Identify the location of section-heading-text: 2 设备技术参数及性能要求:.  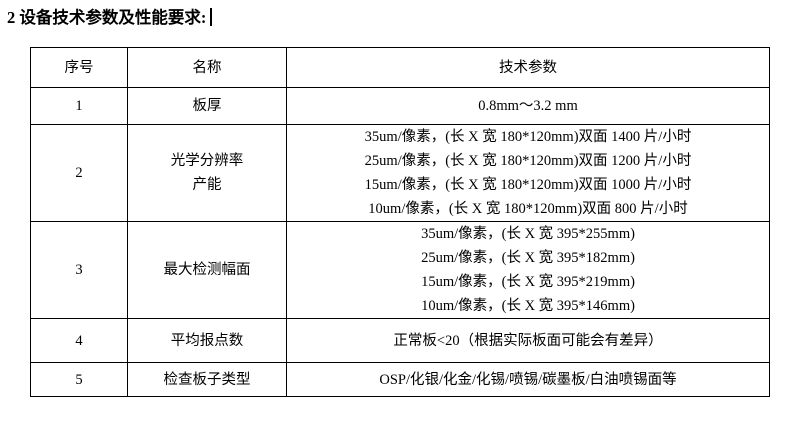
(107, 17).